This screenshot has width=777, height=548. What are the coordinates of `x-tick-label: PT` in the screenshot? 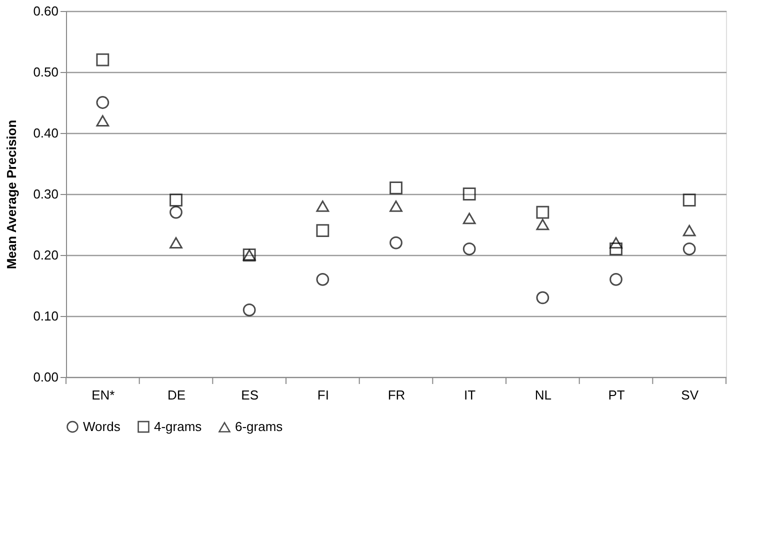 It's located at (616, 395).